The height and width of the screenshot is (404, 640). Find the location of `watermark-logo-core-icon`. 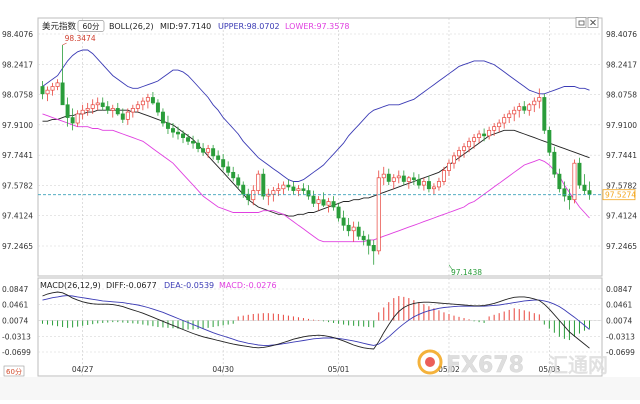

watermark-logo-core-icon is located at coordinates (430, 362).